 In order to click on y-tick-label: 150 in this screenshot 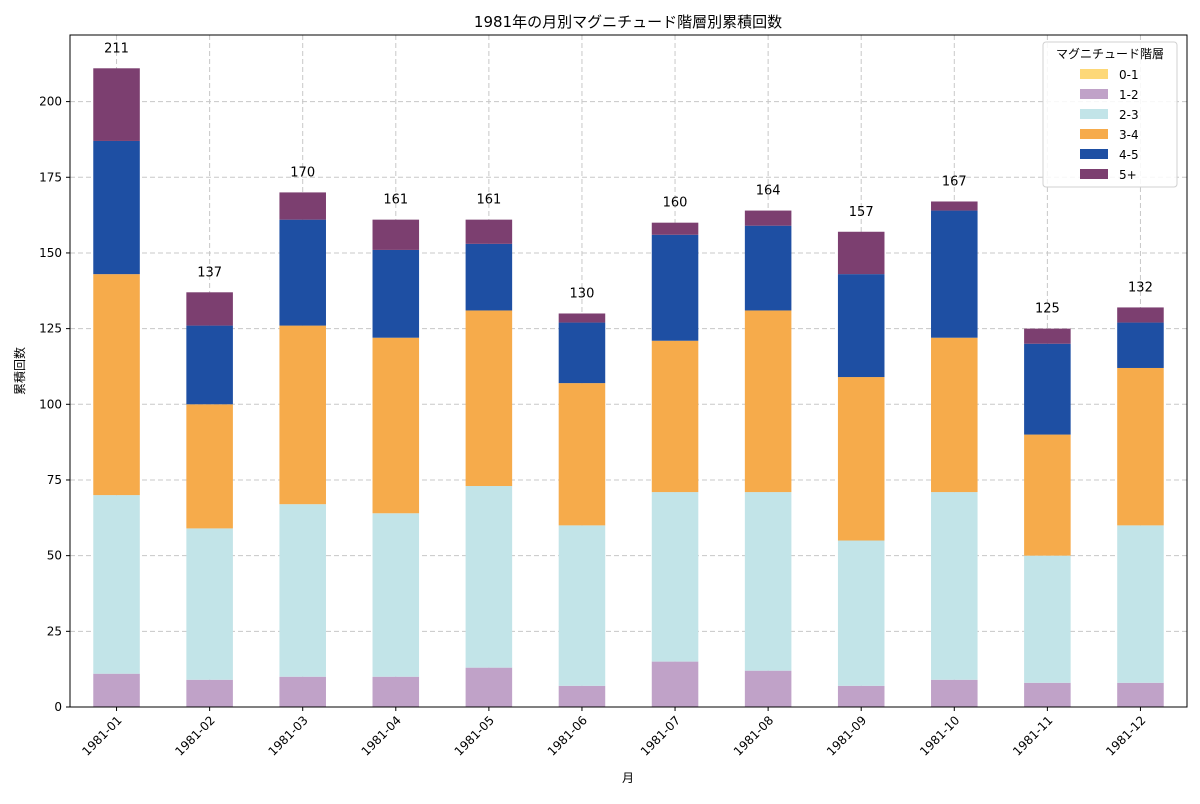, I will do `click(50, 253)`.